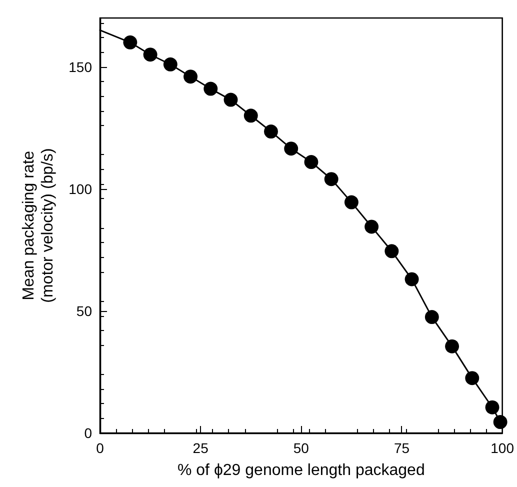 The width and height of the screenshot is (517, 487). What do you see at coordinates (84, 310) in the screenshot?
I see `y-tick-label: 50` at bounding box center [84, 310].